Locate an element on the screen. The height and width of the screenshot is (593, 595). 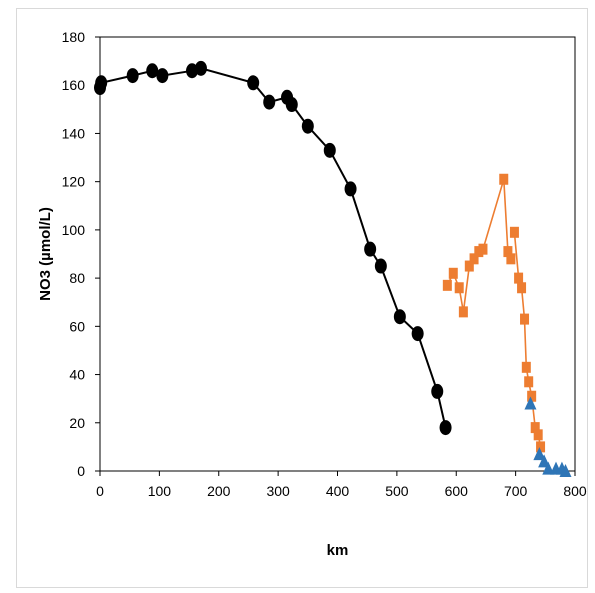
x-tick-label: 600 is located at coordinates (457, 491).